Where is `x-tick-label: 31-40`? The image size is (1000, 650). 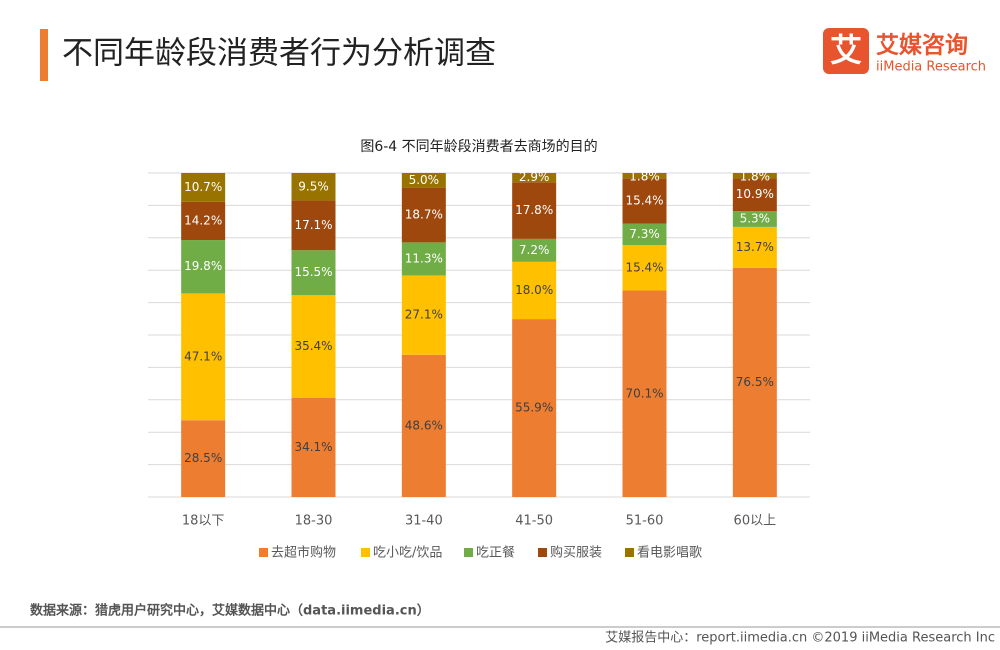
x-tick-label: 31-40 is located at coordinates (424, 521).